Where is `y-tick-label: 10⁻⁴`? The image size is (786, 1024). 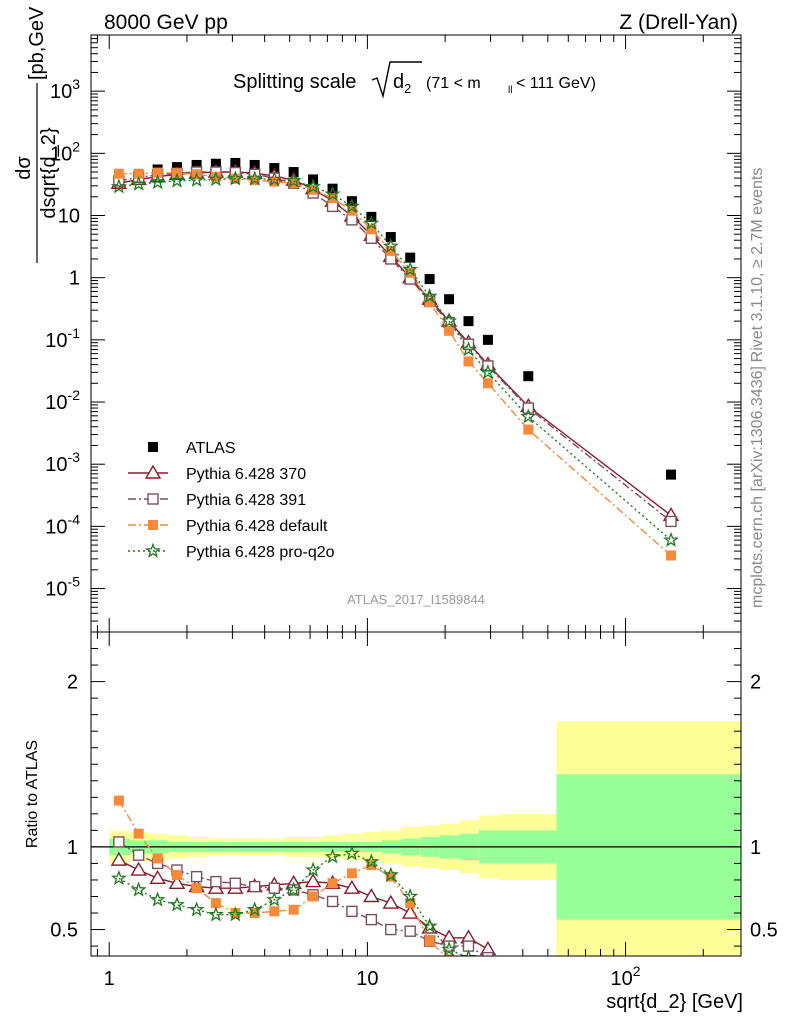
y-tick-label: 10⁻⁴ is located at coordinates (62, 524).